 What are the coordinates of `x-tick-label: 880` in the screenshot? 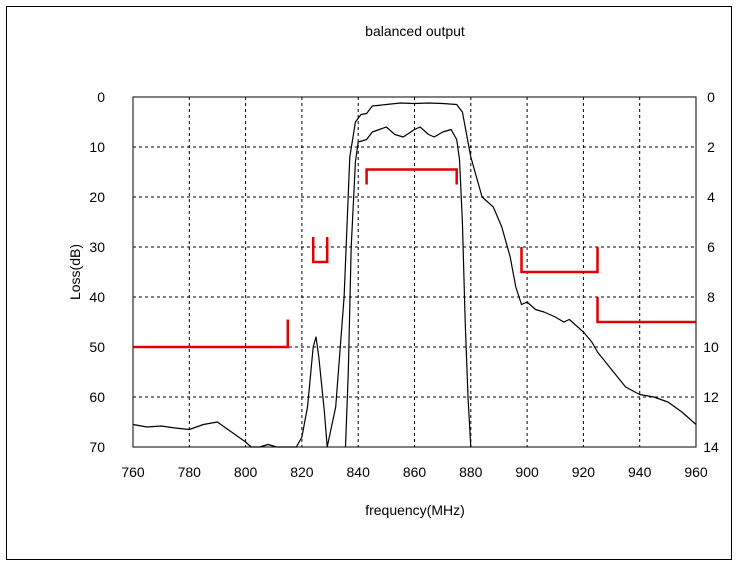 It's located at (471, 472).